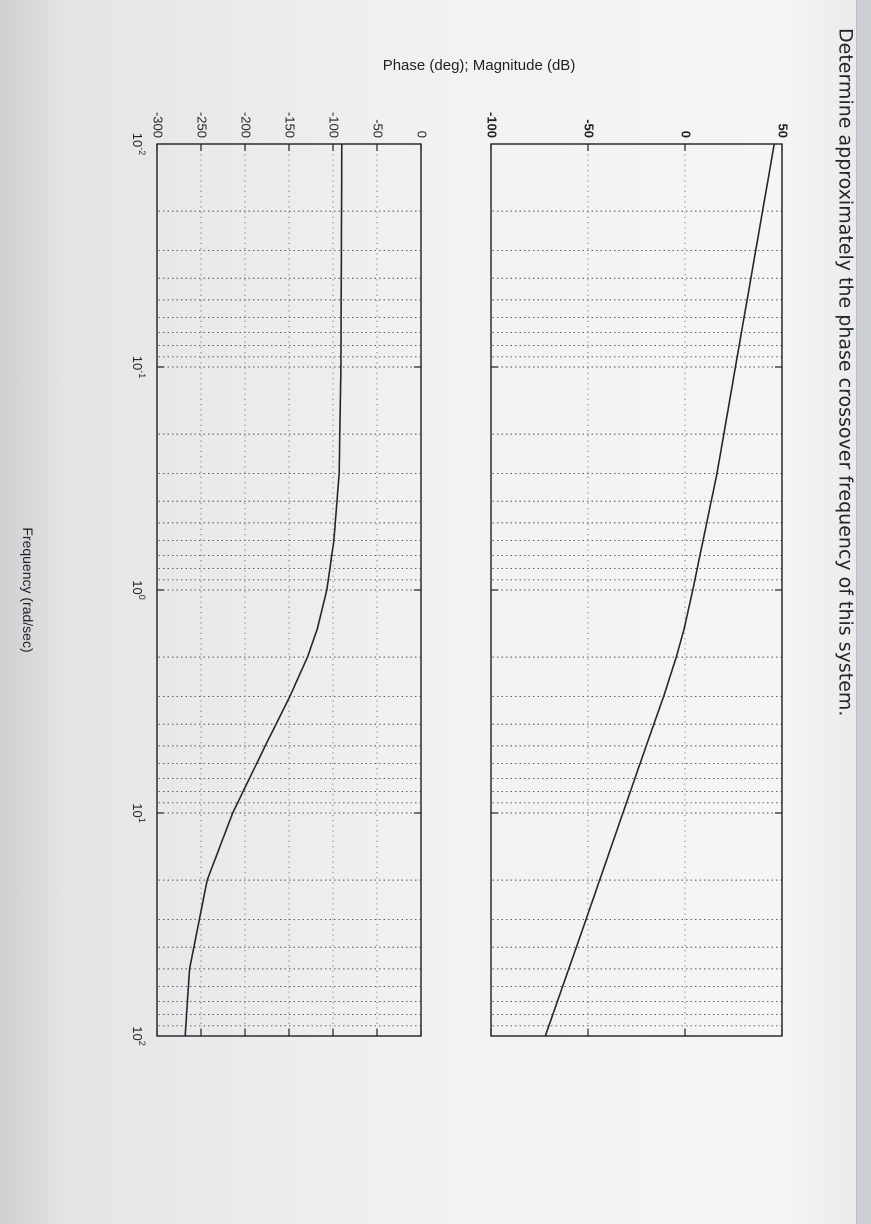 The width and height of the screenshot is (871, 1224). I want to click on y-tick-label: -250, so click(202, 125).